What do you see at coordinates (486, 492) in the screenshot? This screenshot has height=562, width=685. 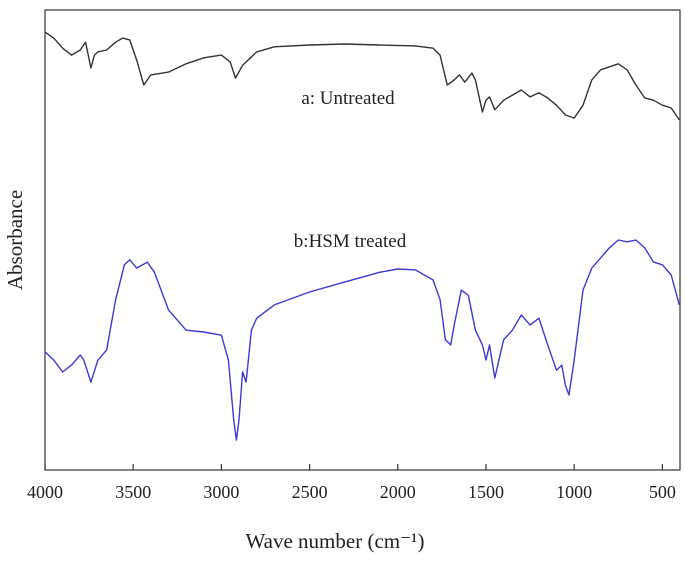 I see `x-tick-label: 1500` at bounding box center [486, 492].